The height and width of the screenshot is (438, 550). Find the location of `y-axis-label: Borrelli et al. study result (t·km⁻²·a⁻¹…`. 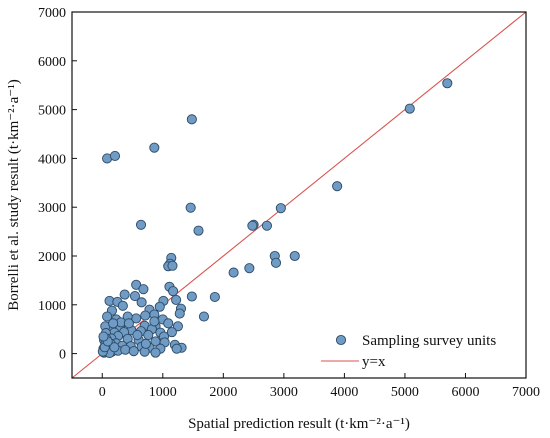

y-axis-label: Borrelli et al. study result (t·km⁻²·a⁻¹… is located at coordinates (14, 194).